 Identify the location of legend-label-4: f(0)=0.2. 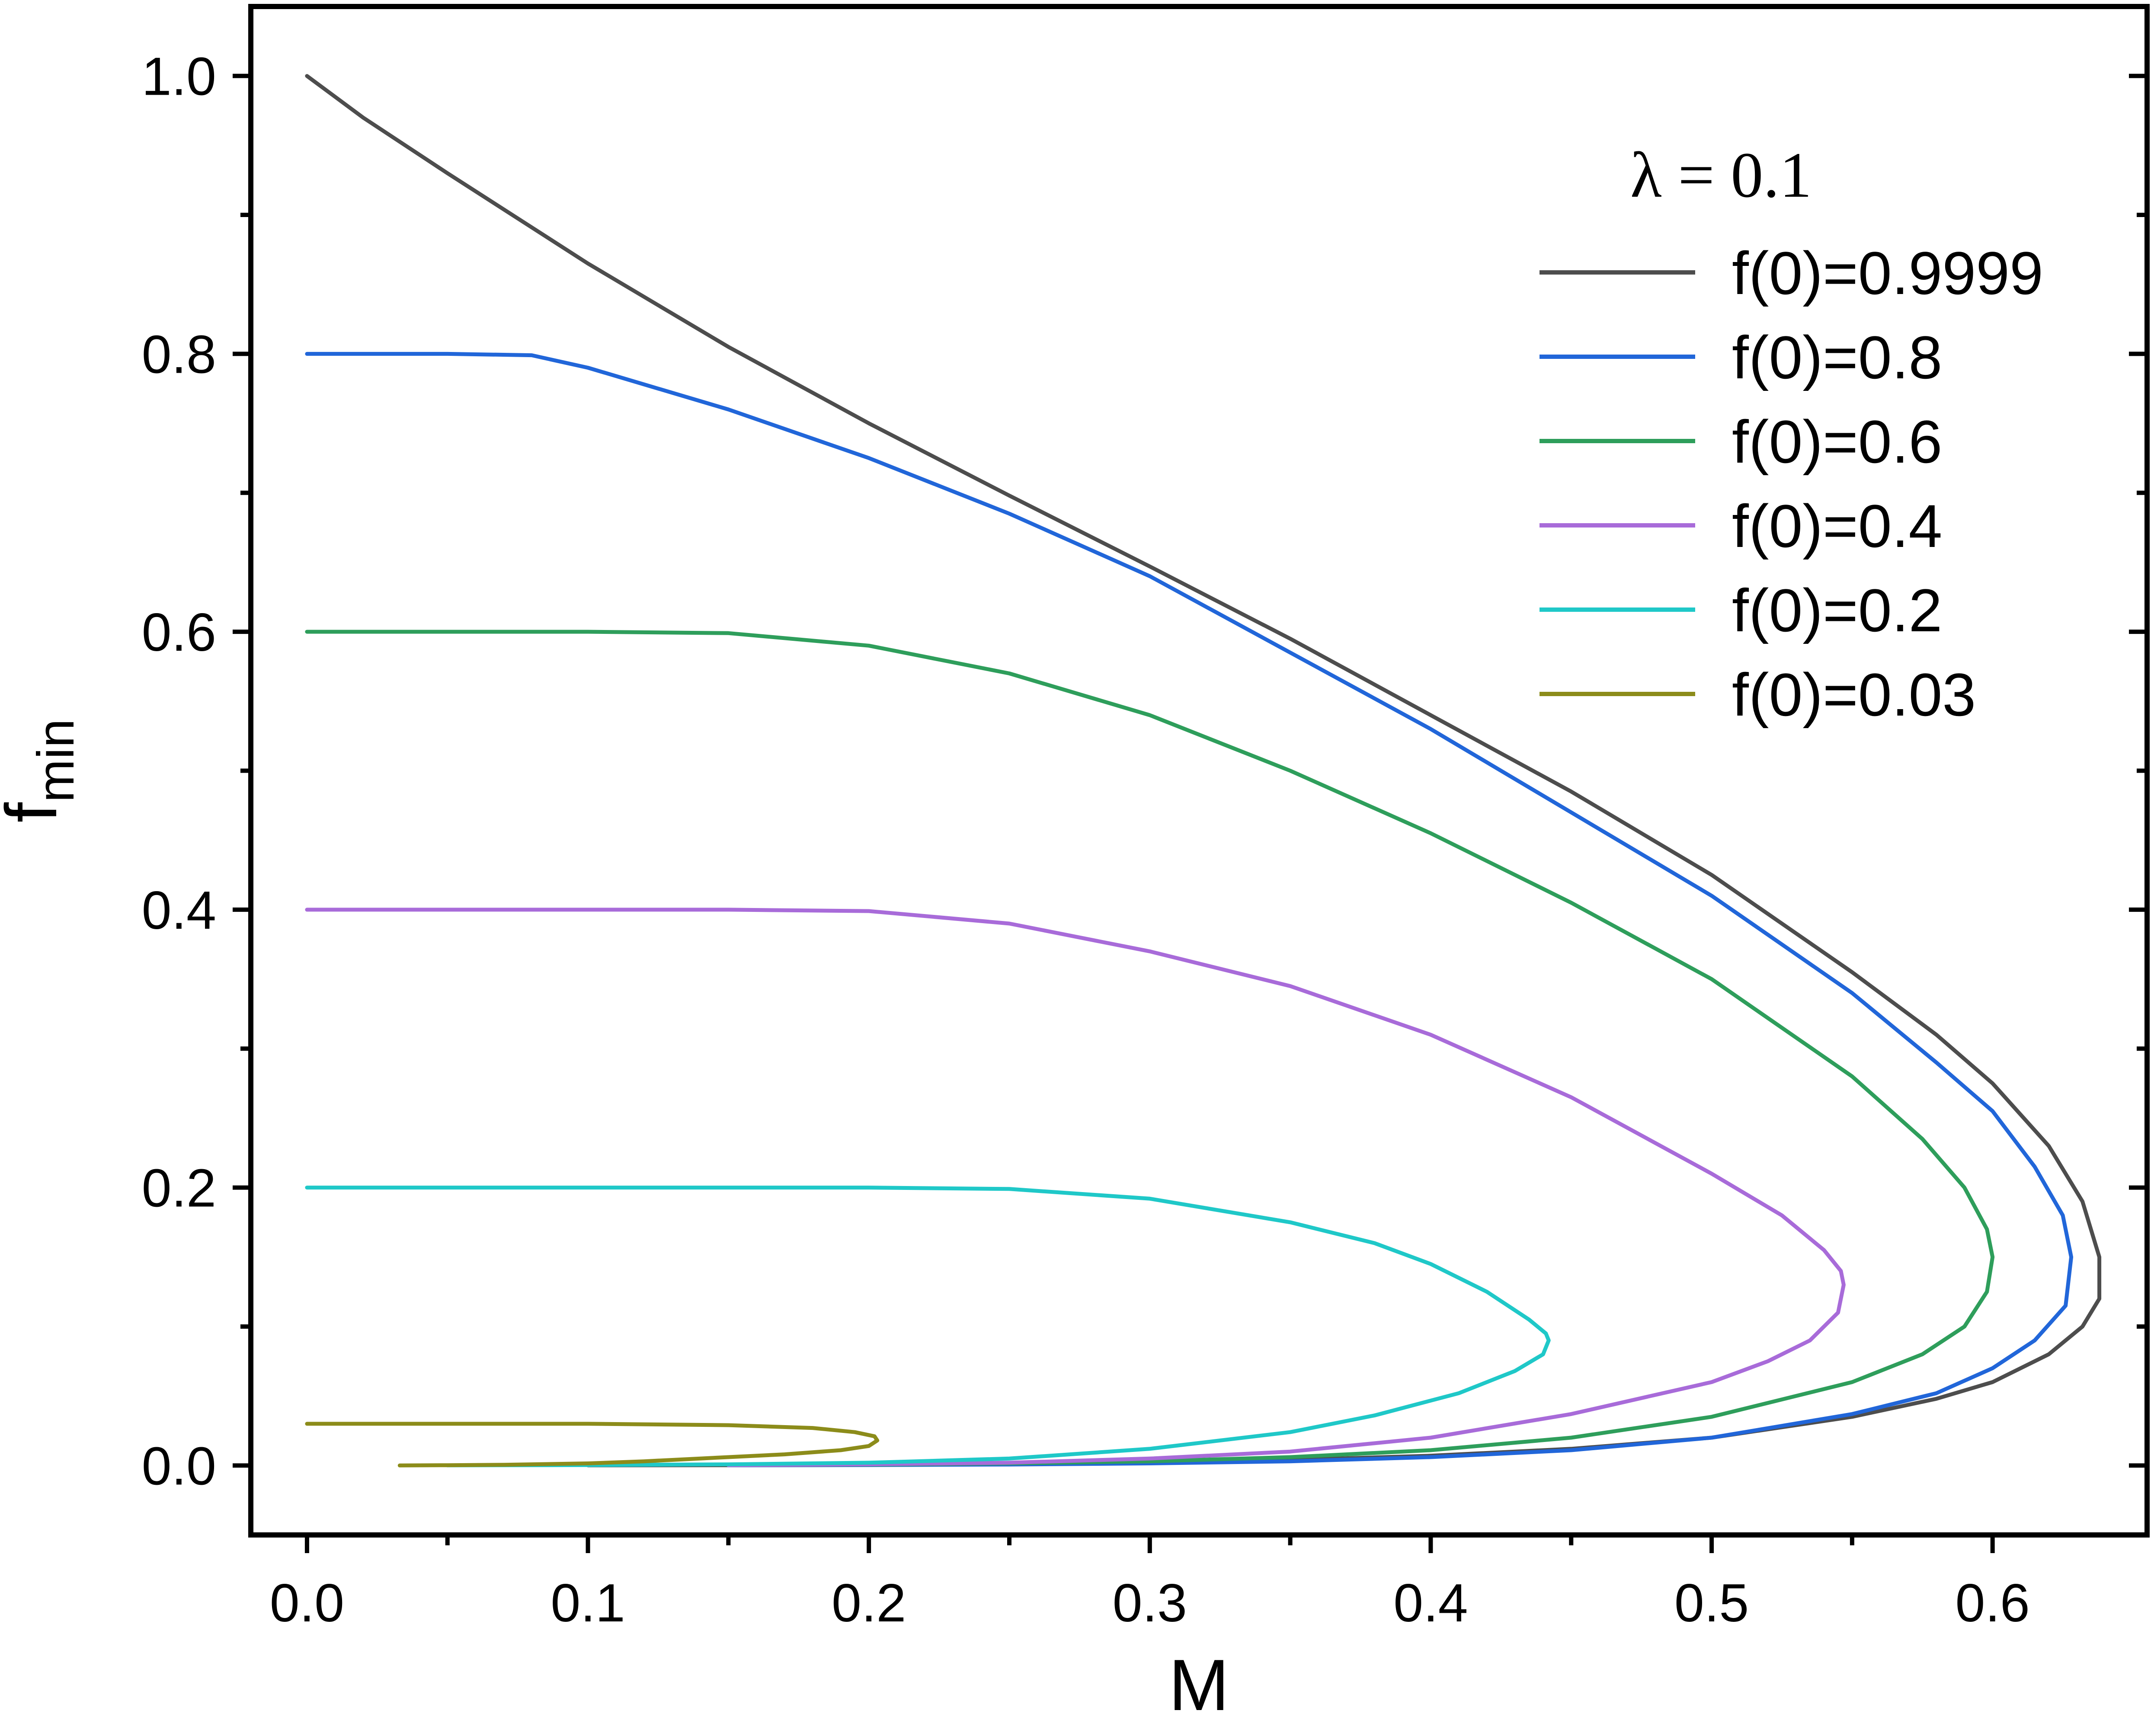
(1837, 610).